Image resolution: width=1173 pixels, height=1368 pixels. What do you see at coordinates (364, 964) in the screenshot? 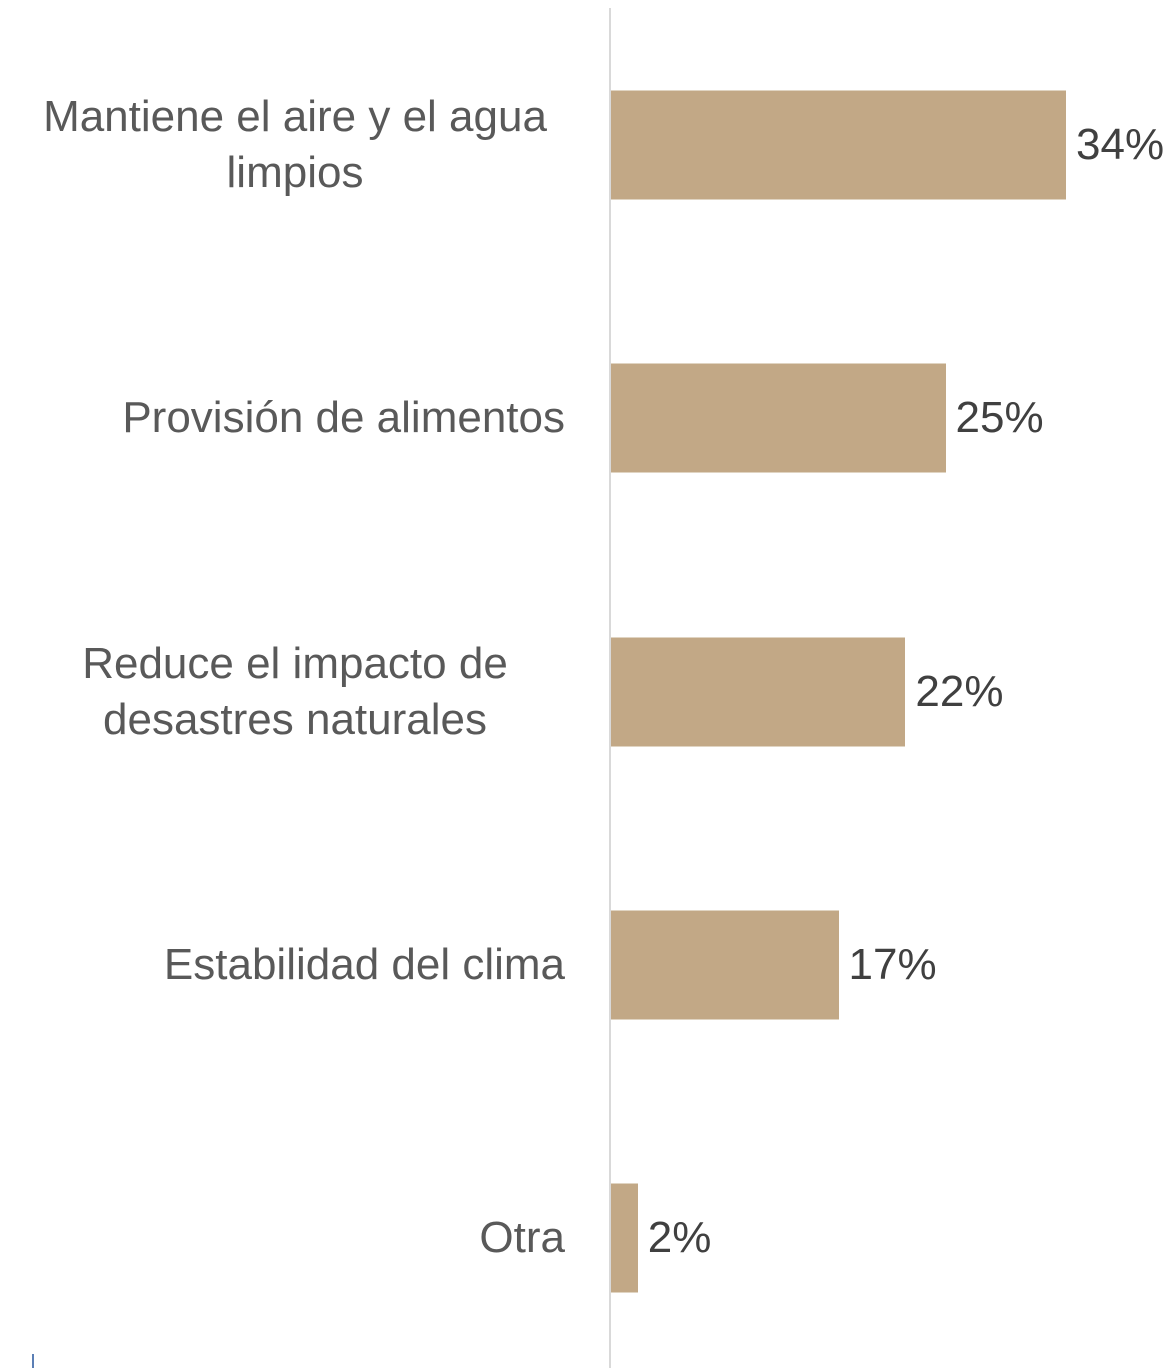
I see `category-label: Estabilidad del clima` at bounding box center [364, 964].